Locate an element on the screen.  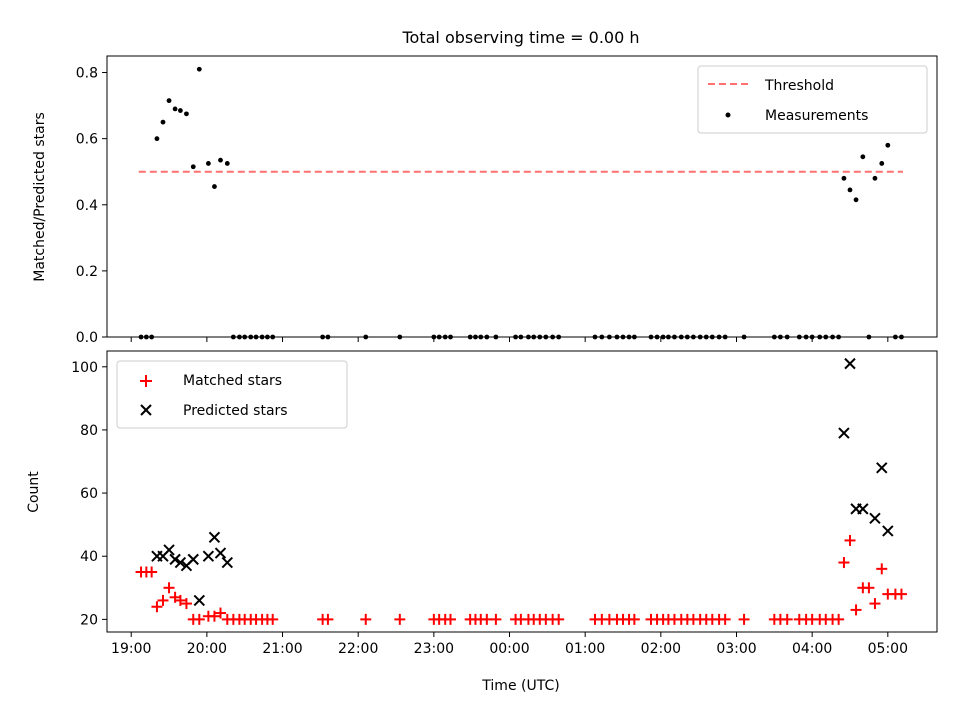
top-y-ticks: 0.0 0.2 0.4 0.6 0.8 is located at coordinates (91, 206).